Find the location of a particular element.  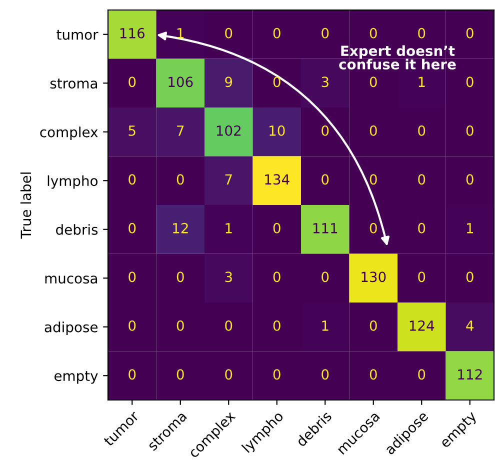

y-tick-label: complex is located at coordinates (69, 133).